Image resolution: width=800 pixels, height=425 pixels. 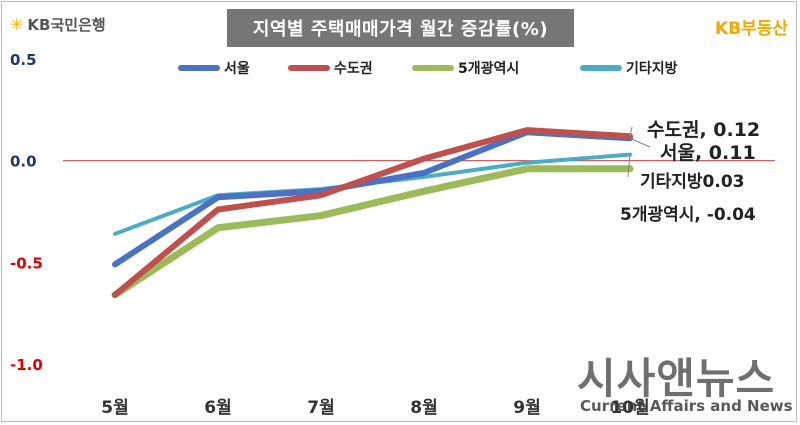 What do you see at coordinates (237, 69) in the screenshot?
I see `legend-label: 서울` at bounding box center [237, 69].